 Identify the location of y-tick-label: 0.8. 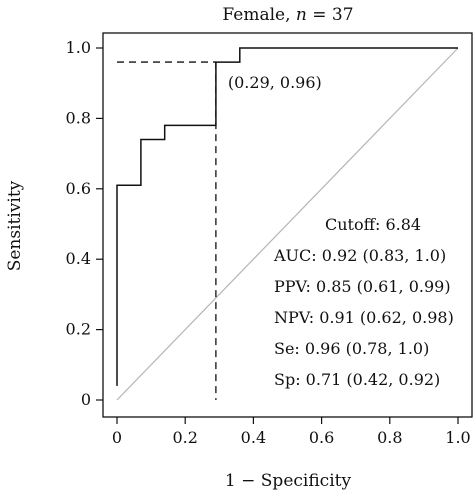
(78, 117).